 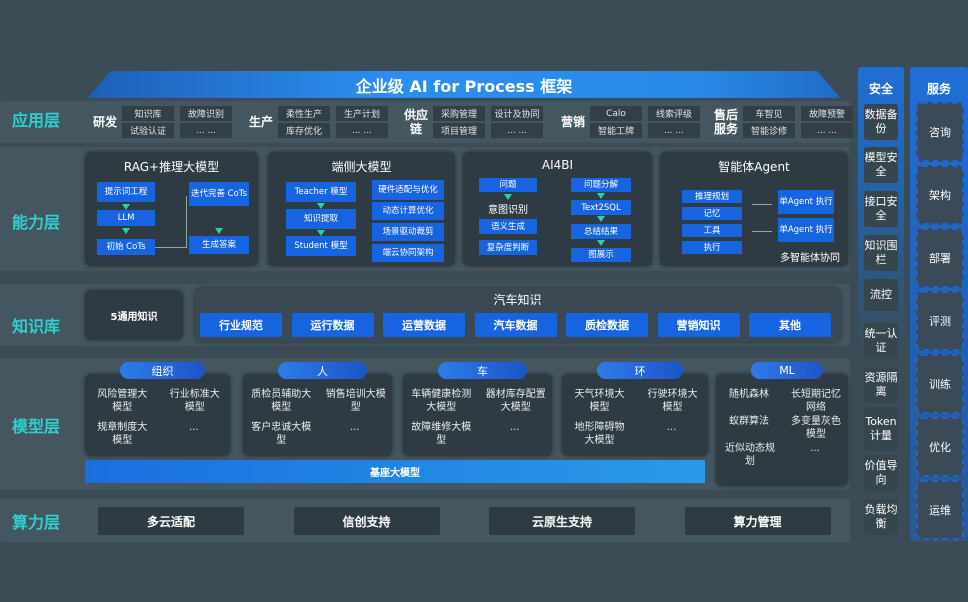 What do you see at coordinates (607, 325) in the screenshot?
I see `knowledge-item-button: 质检数据` at bounding box center [607, 325].